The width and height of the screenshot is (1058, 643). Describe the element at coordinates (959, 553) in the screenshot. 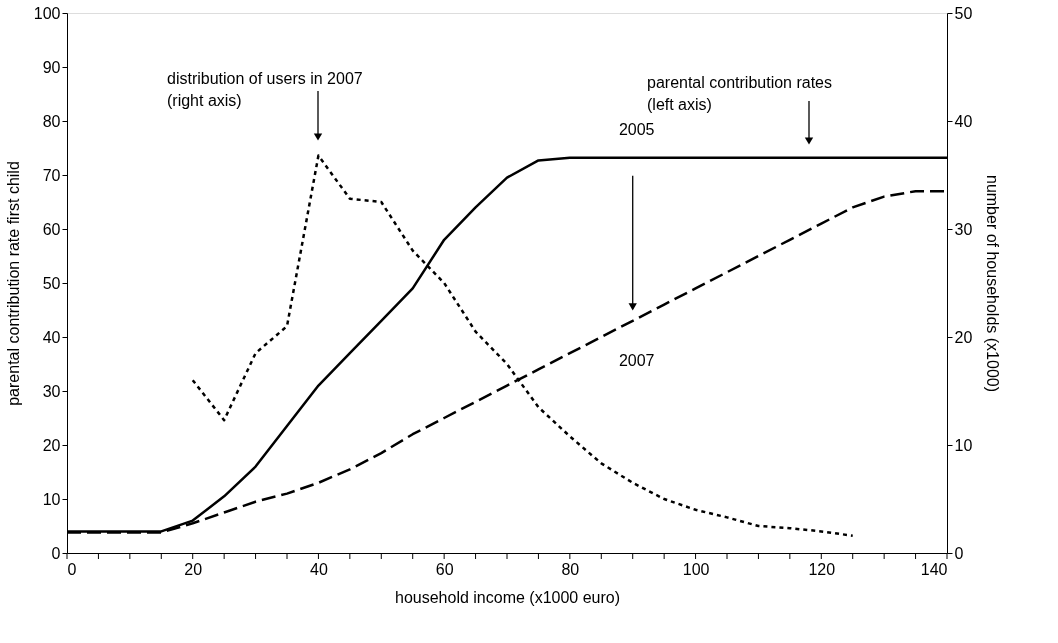

I see `y2-tick-label: 0` at that location.